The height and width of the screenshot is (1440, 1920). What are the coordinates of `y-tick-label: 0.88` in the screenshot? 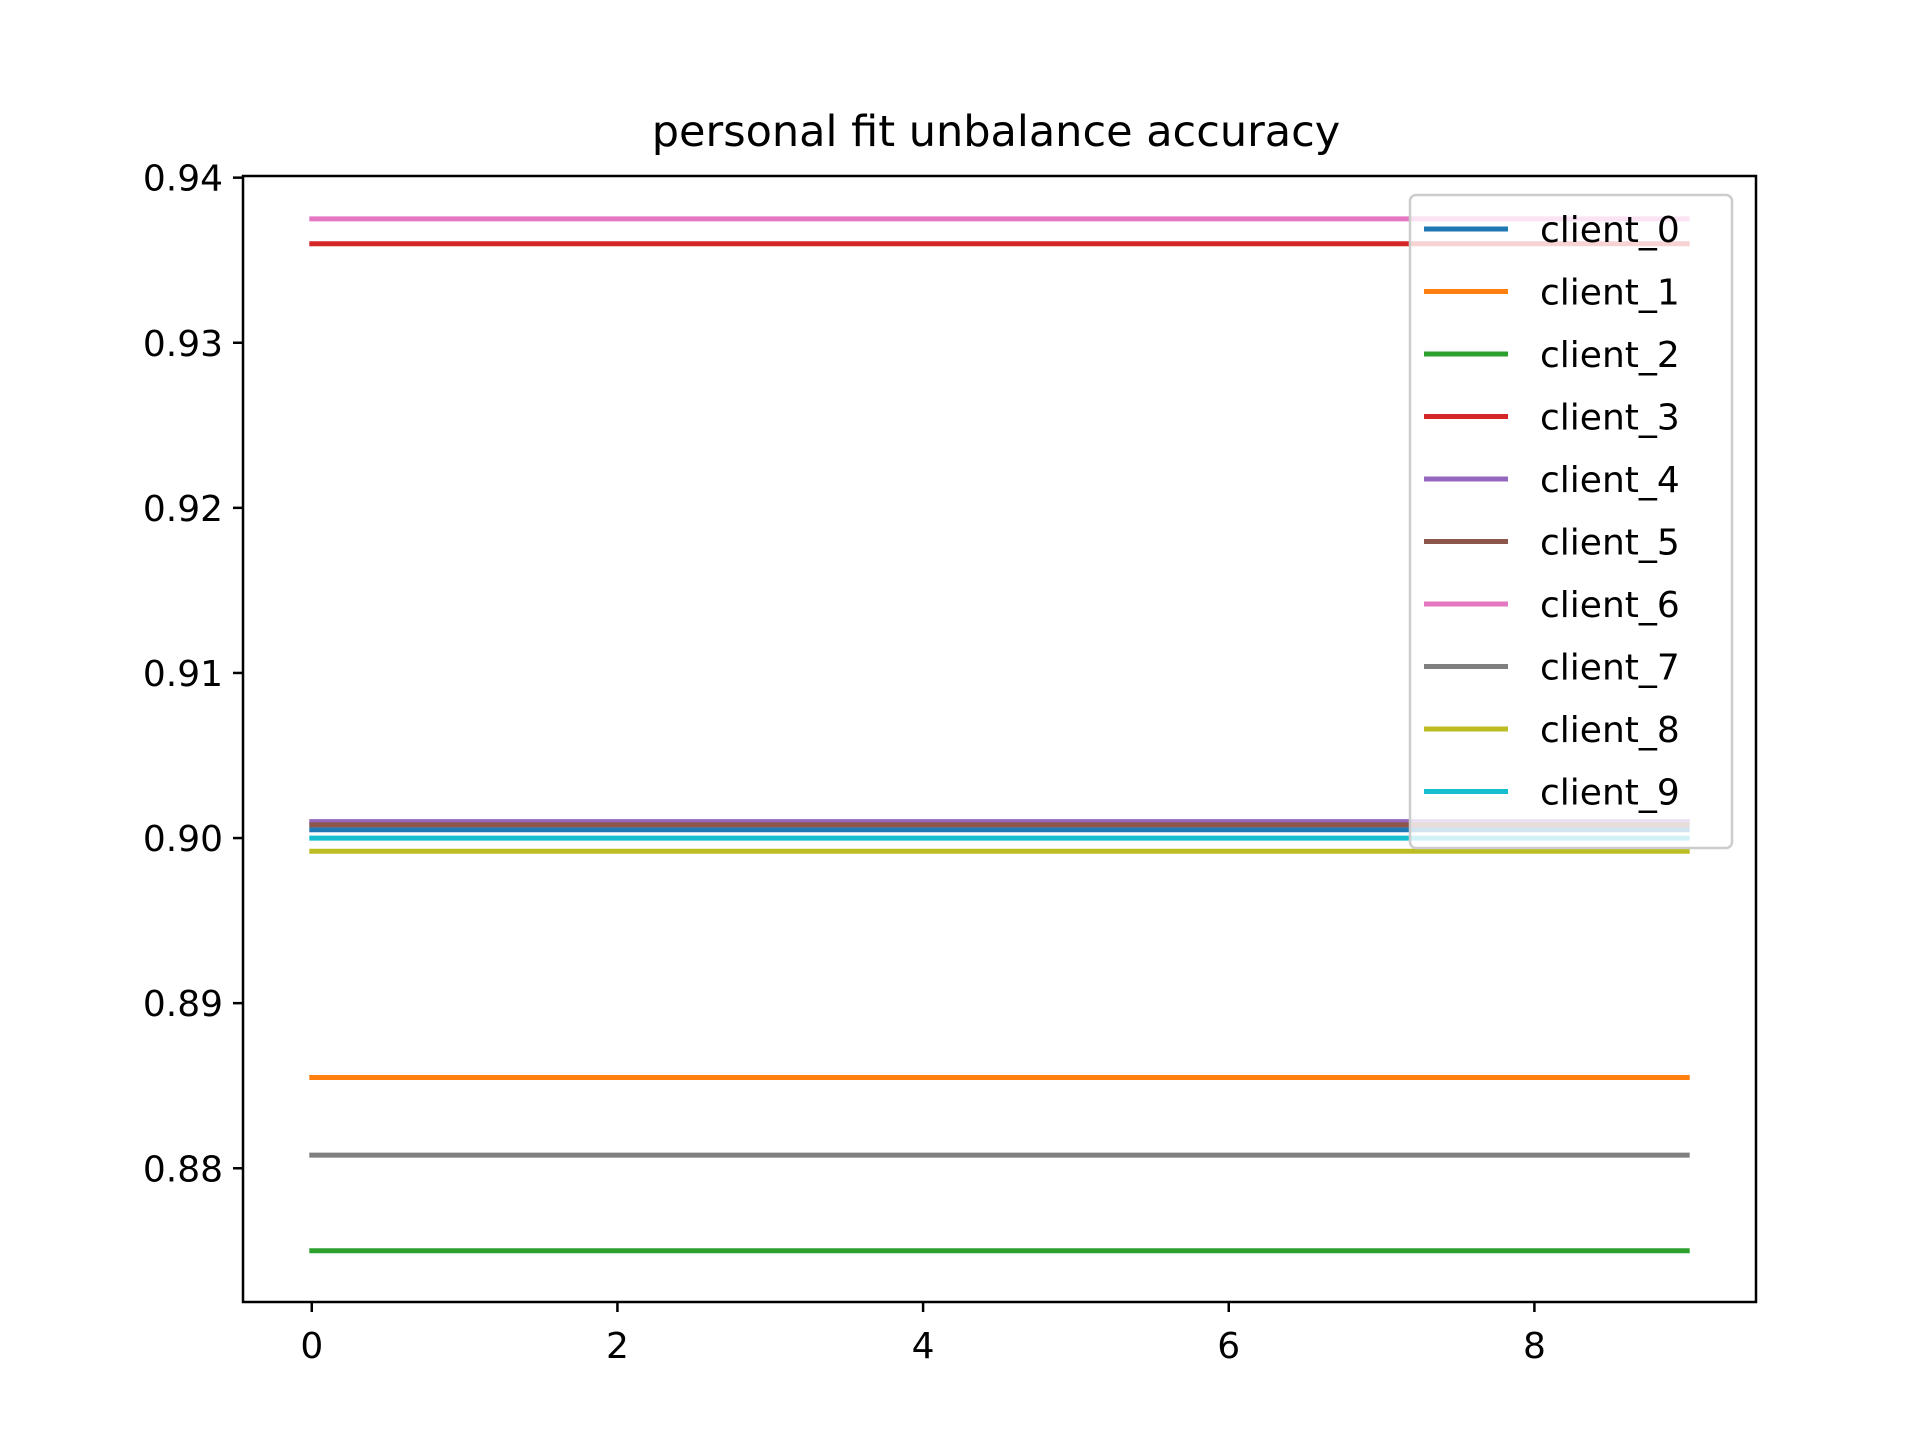 It's located at (183, 1169).